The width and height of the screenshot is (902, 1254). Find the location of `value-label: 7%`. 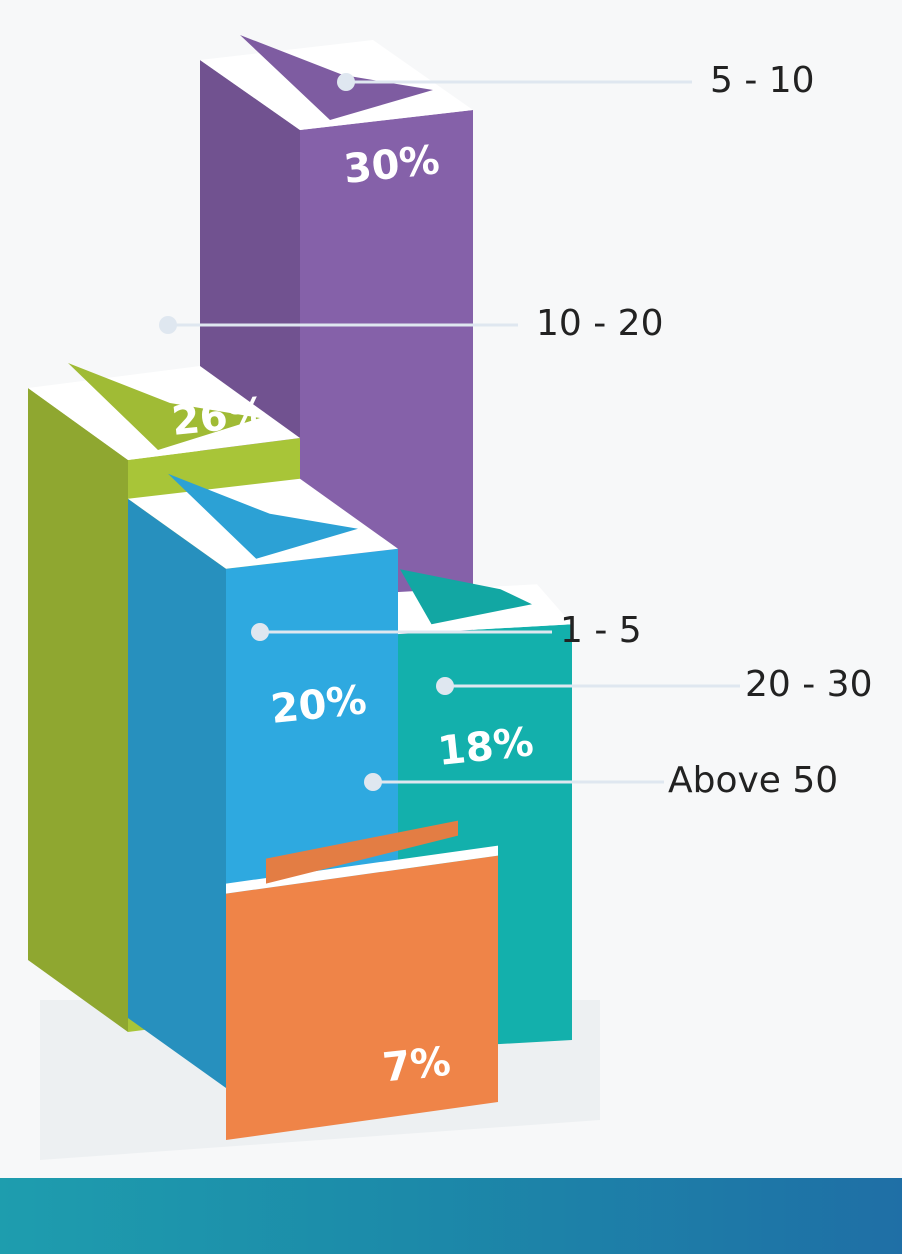

value-label: 7% is located at coordinates (416, 1065).